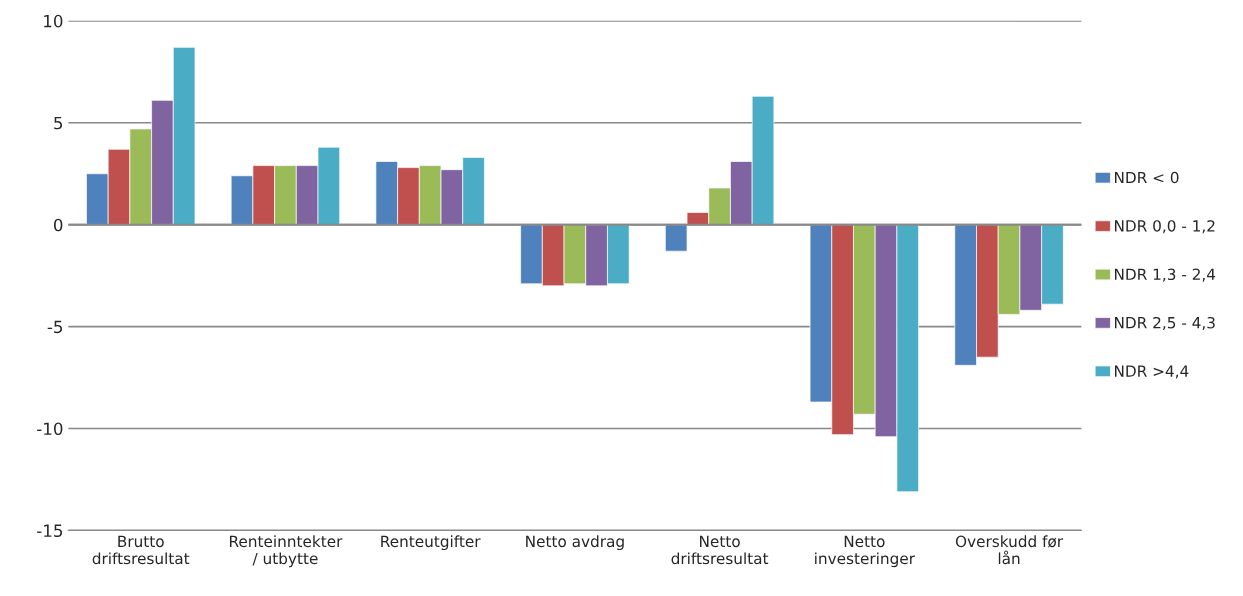 This screenshot has width=1243, height=596. What do you see at coordinates (53, 21) in the screenshot?
I see `y-tick-label: 10` at bounding box center [53, 21].